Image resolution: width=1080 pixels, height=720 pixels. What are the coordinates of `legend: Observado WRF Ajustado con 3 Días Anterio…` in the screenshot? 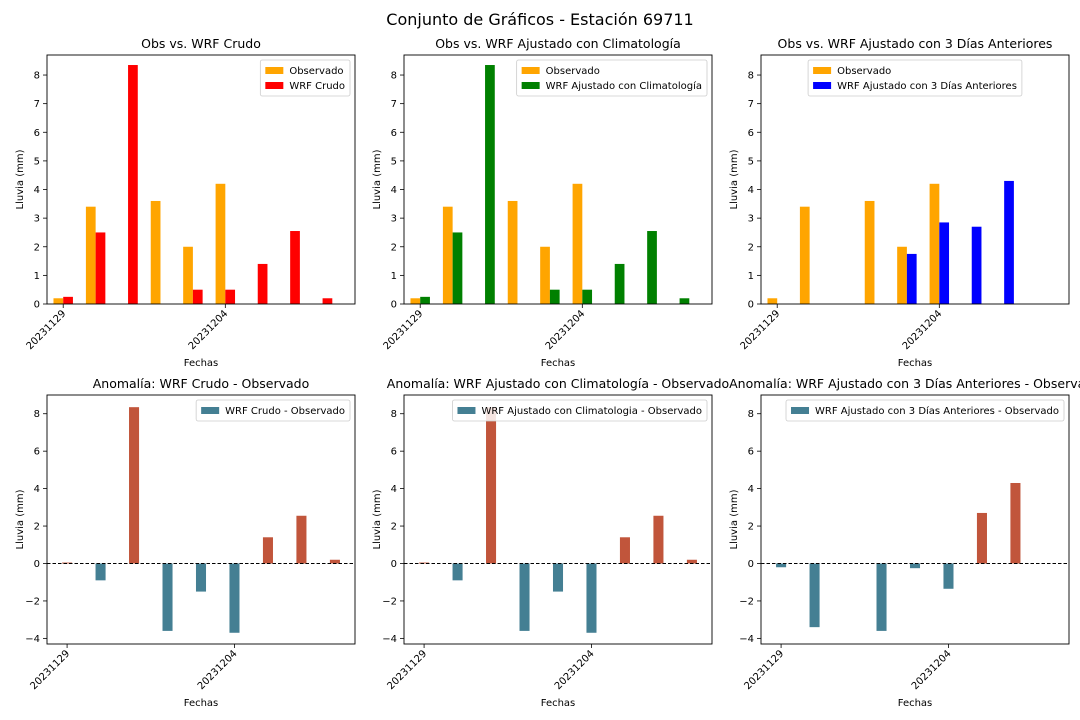 It's located at (915, 78).